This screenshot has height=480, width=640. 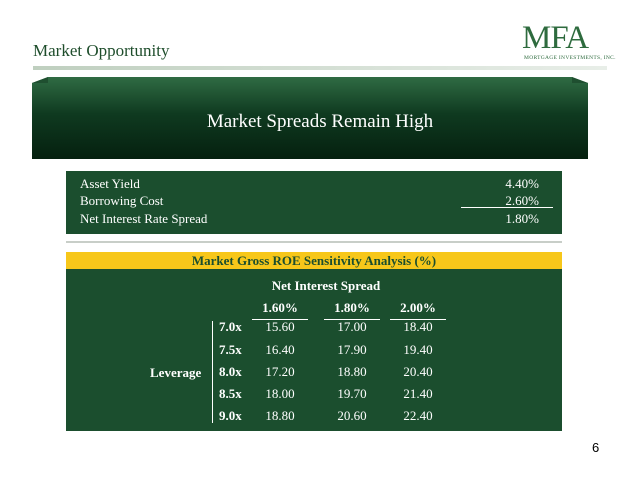 What do you see at coordinates (596, 447) in the screenshot?
I see `page-number: 6` at bounding box center [596, 447].